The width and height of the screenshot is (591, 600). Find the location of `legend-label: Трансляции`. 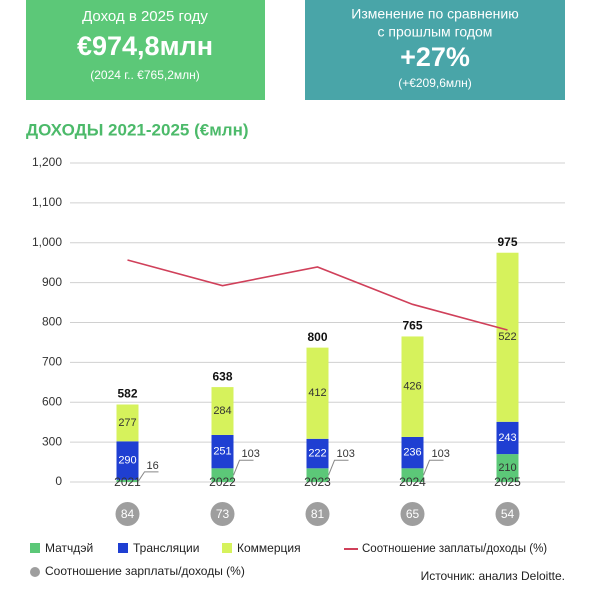

legend-label: Трансляции is located at coordinates (166, 548).